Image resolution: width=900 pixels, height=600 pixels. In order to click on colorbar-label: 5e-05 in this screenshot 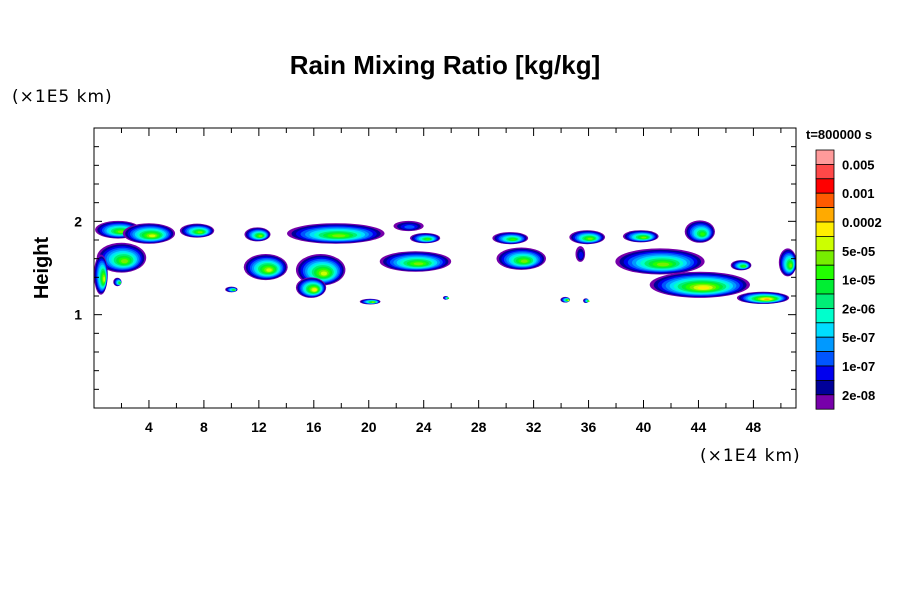, I will do `click(858, 251)`.